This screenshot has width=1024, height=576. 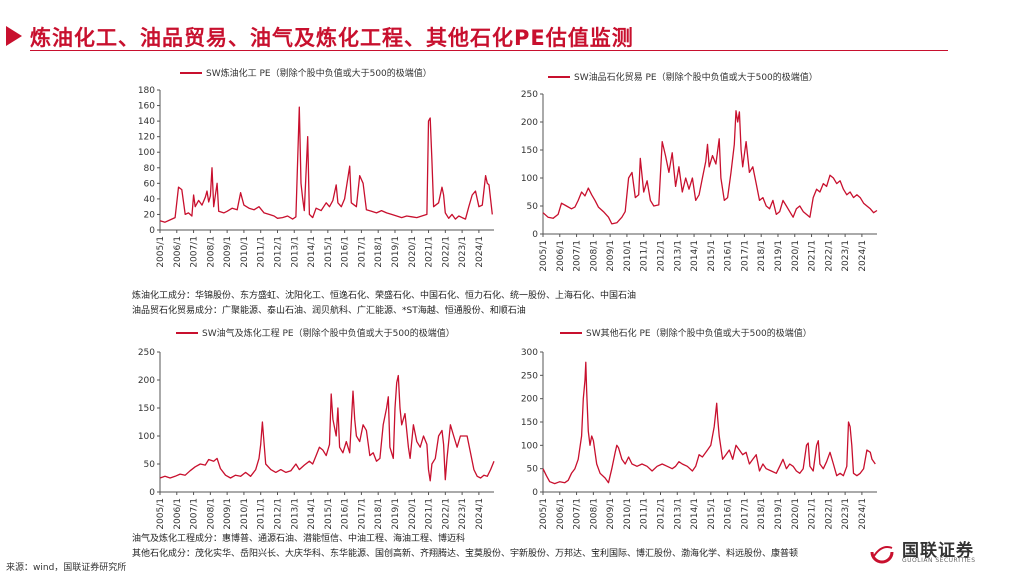 What do you see at coordinates (146, 107) in the screenshot?
I see `y-tick-label: 160` at bounding box center [146, 107].